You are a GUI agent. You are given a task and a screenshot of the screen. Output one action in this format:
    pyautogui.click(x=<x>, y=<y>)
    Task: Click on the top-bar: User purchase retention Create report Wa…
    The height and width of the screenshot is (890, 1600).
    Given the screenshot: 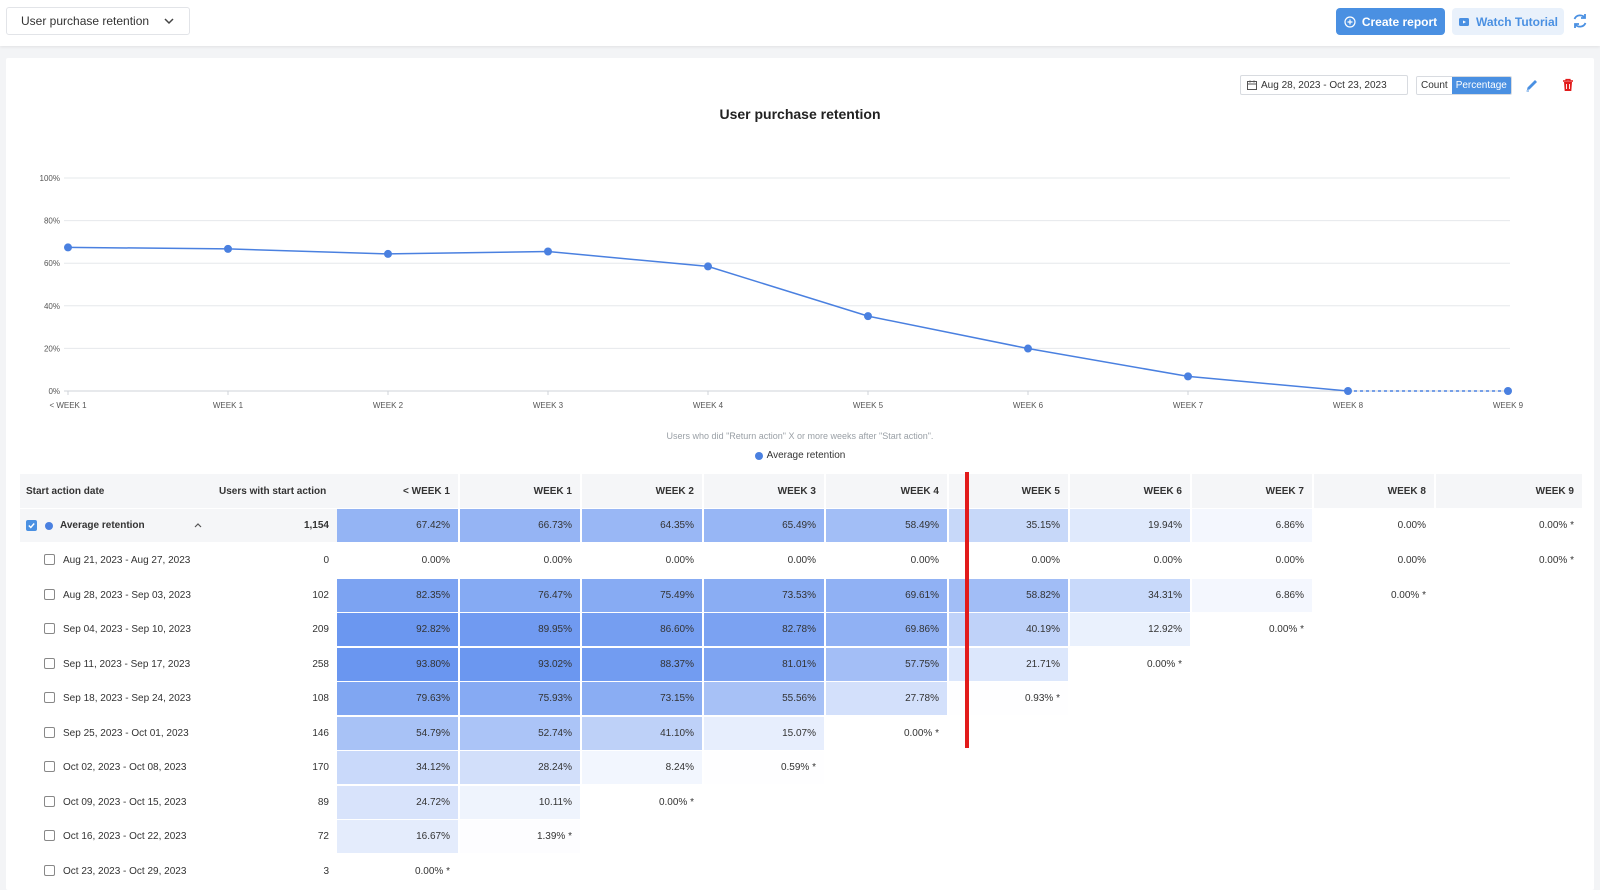 What is the action you would take?
    pyautogui.click(x=800, y=23)
    